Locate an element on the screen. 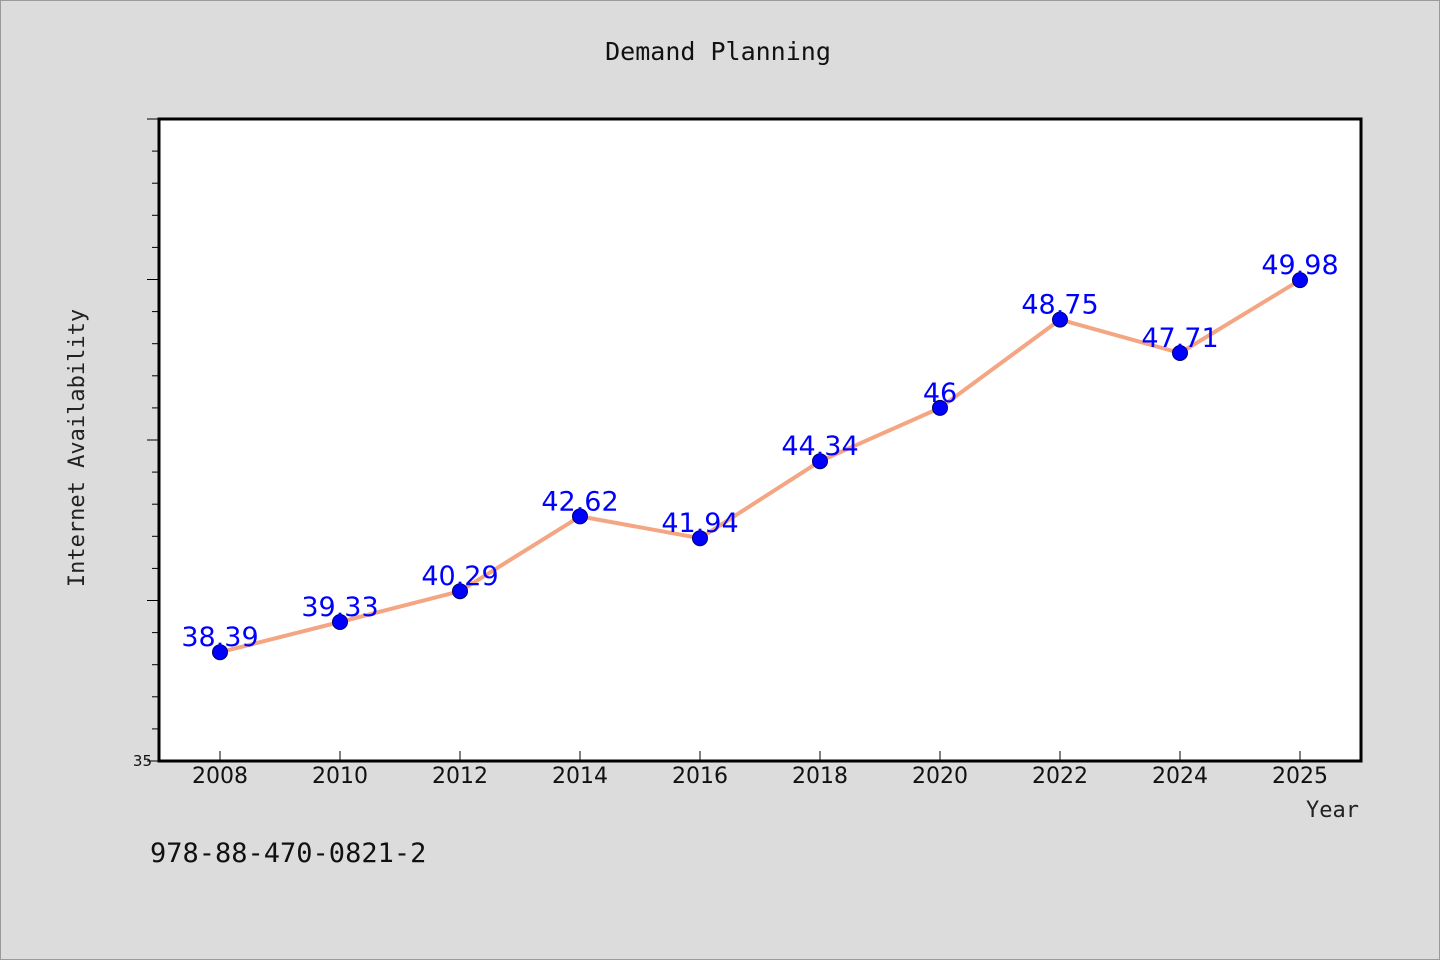  data-label: 48.75 is located at coordinates (1059, 305).